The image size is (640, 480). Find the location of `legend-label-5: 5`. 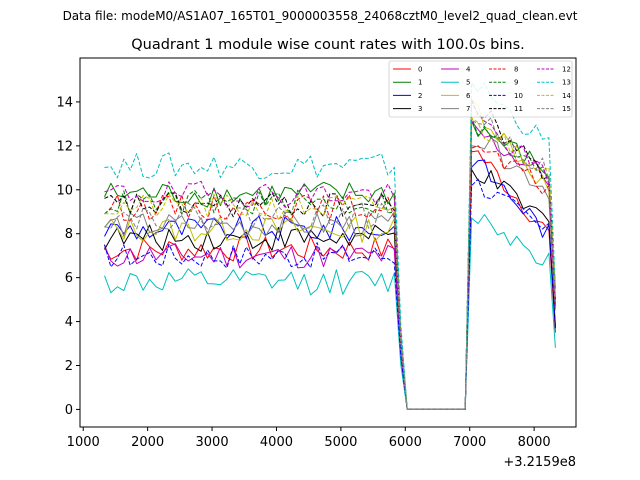

legend-label-5: 5 is located at coordinates (468, 83).